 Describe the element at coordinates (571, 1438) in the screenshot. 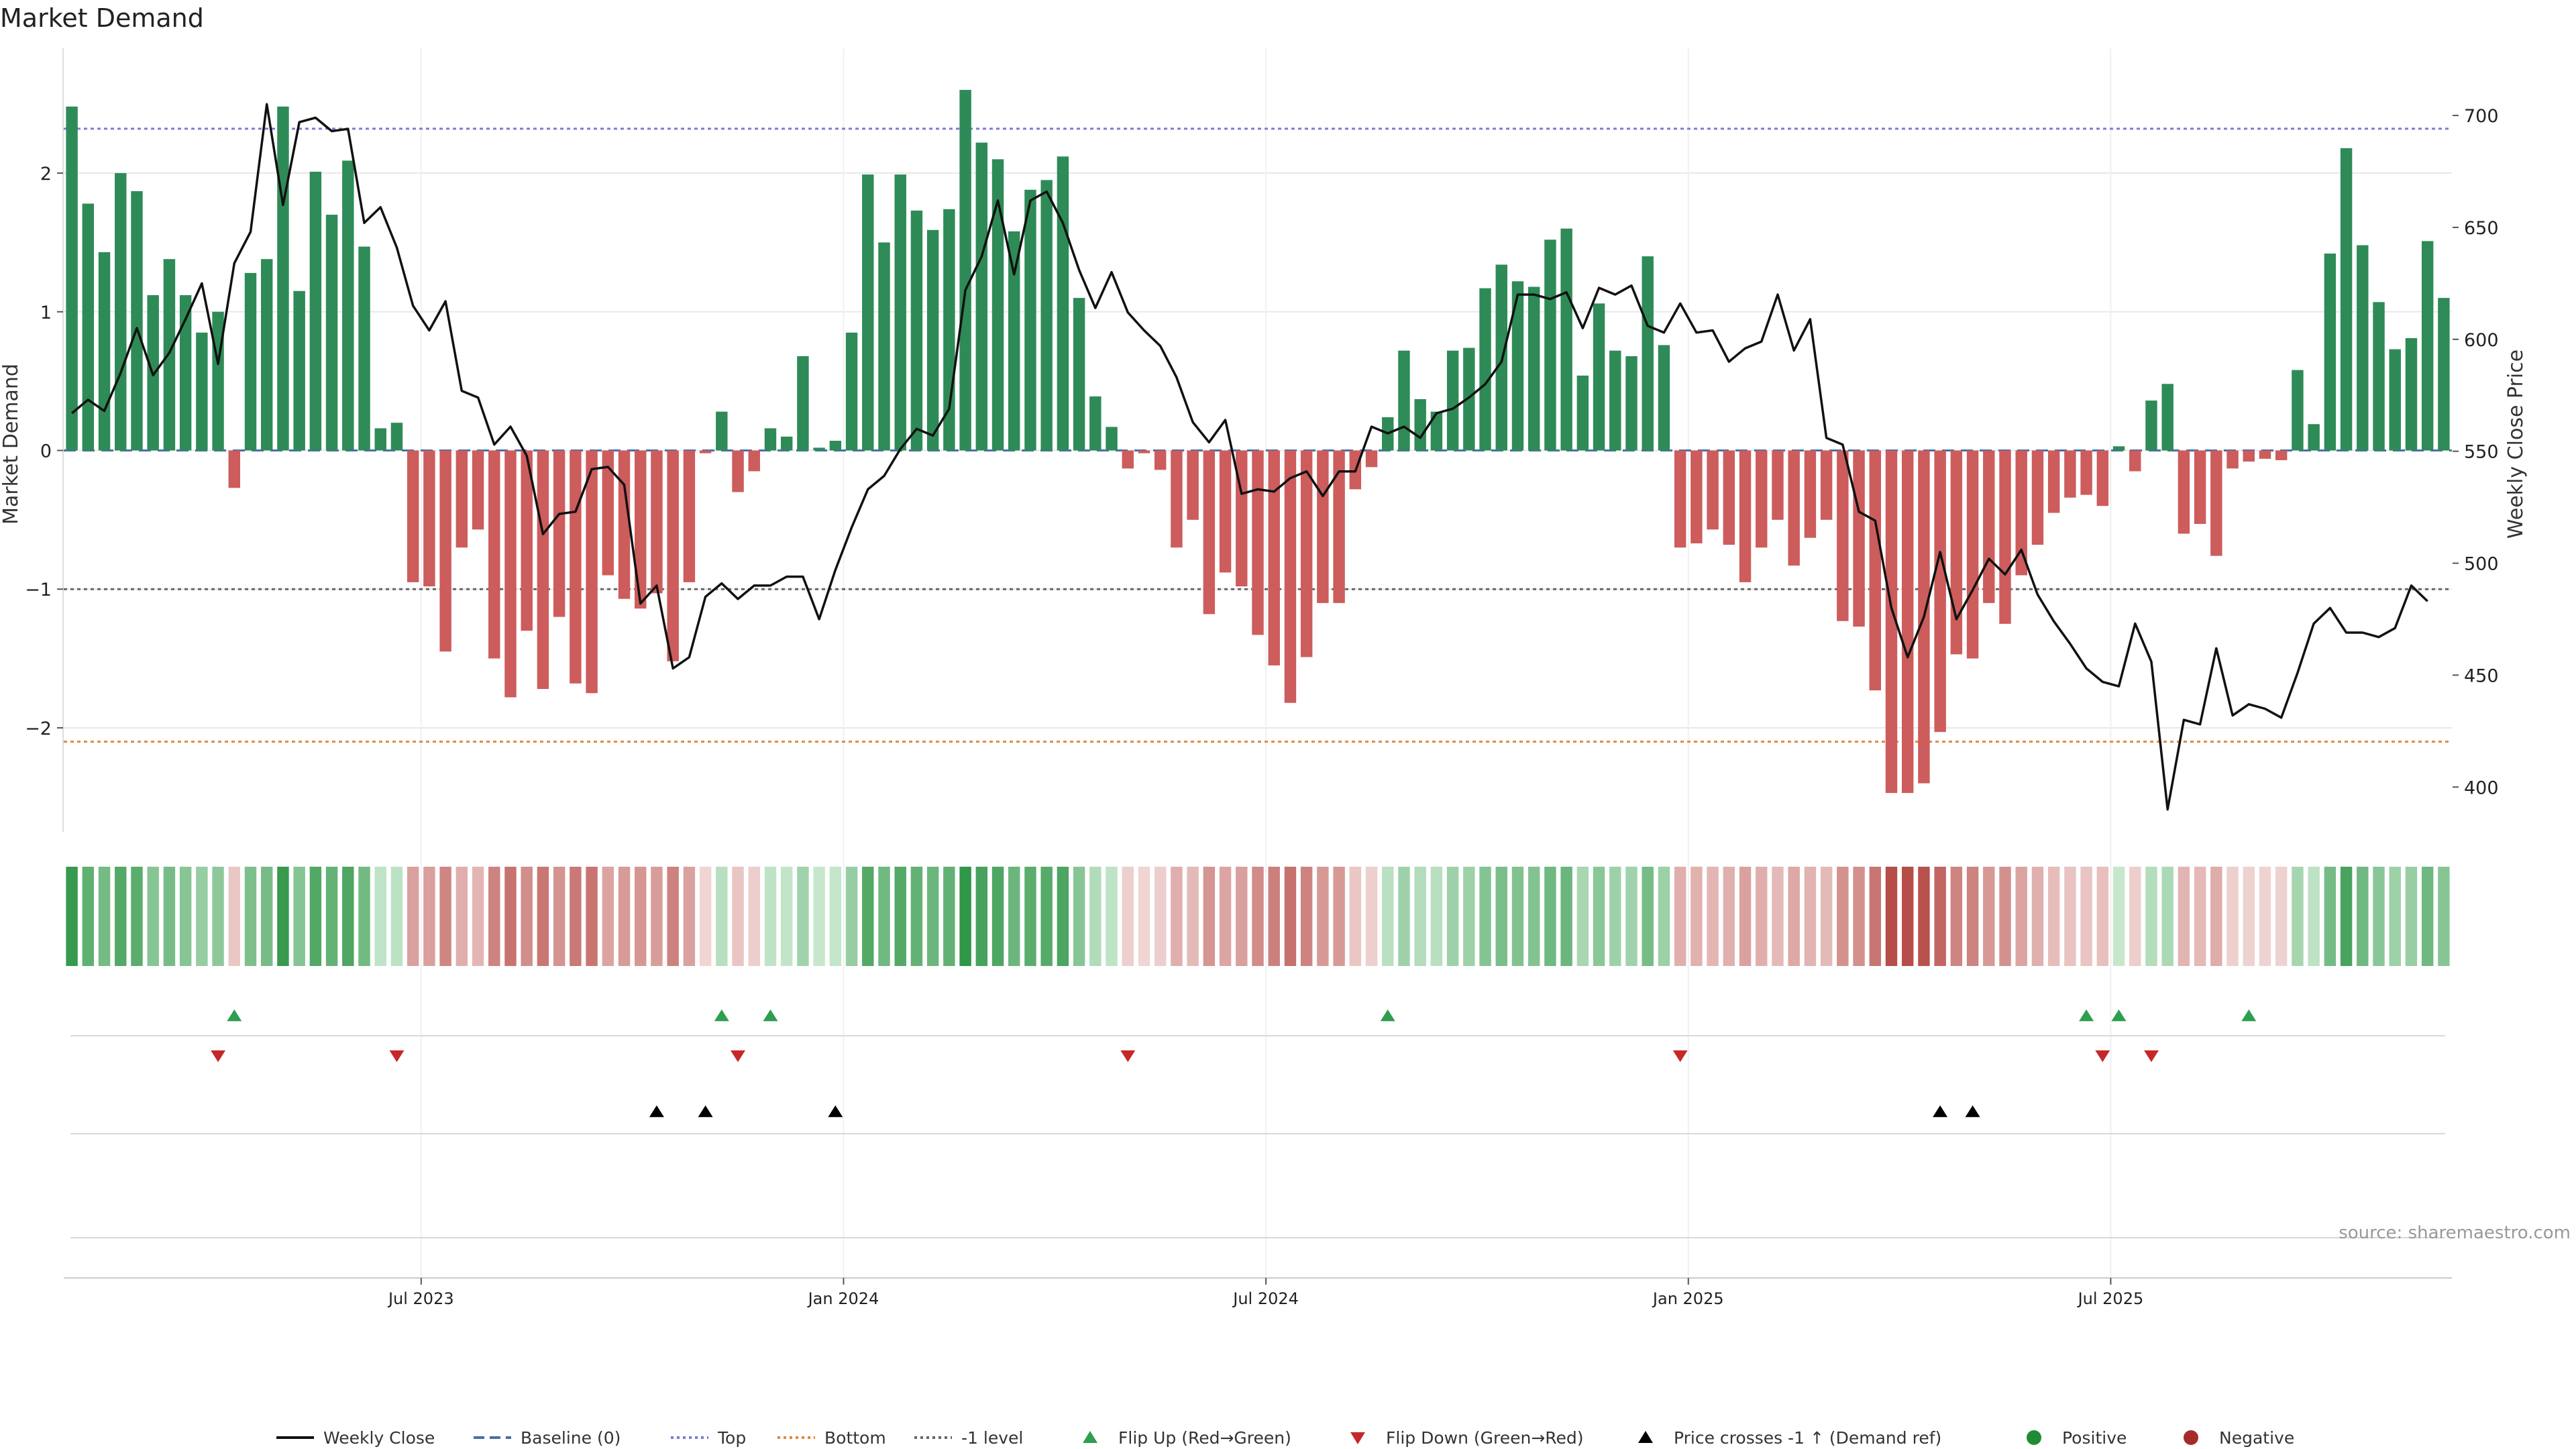

I see `legend-label: Baseline (0)` at that location.